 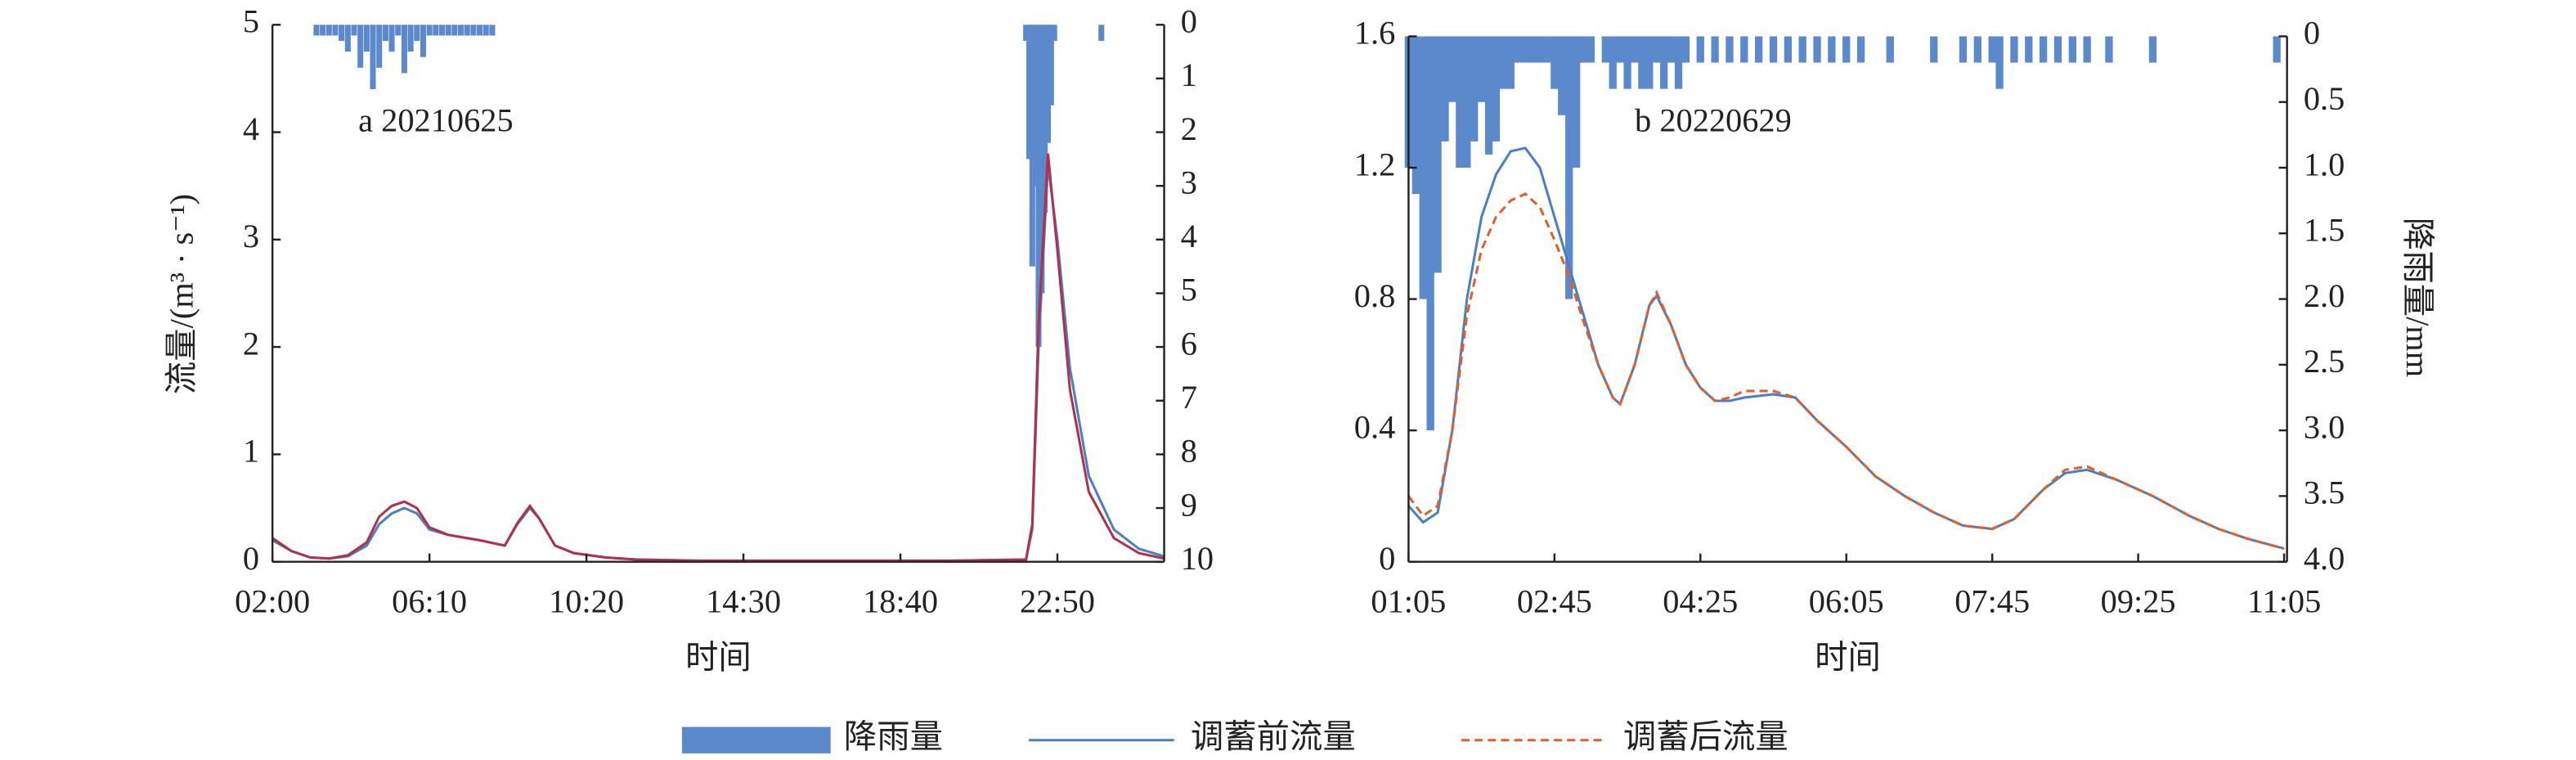 I want to click on x-tick-label: 06:10, so click(x=430, y=600).